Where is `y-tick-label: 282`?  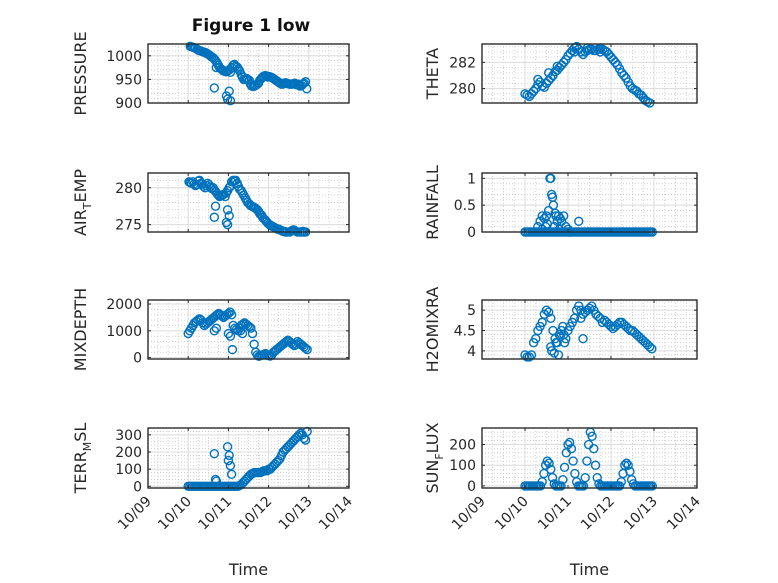 y-tick-label: 282 is located at coordinates (462, 63).